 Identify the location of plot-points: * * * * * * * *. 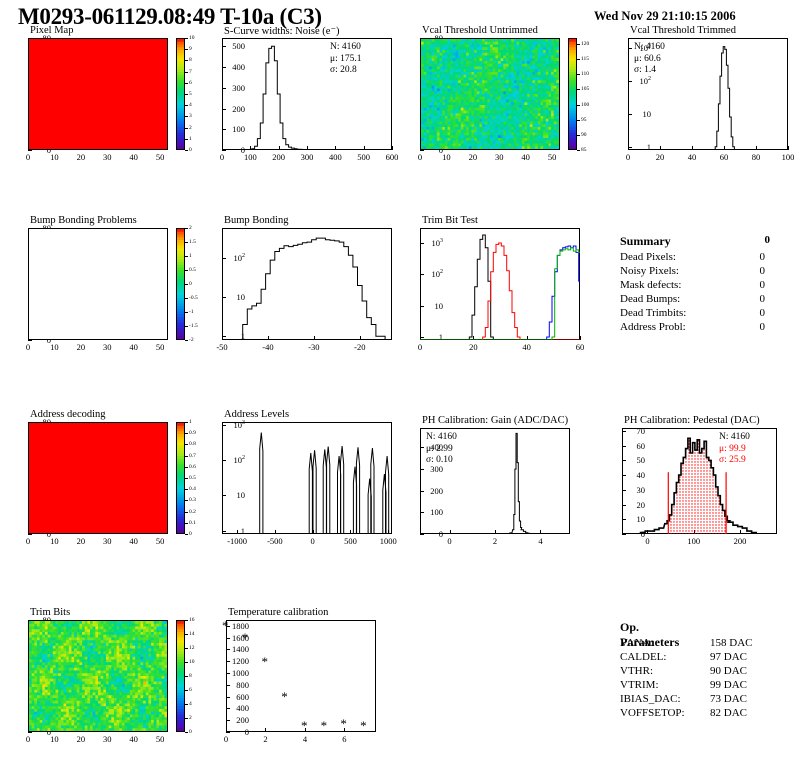
(299, 676).